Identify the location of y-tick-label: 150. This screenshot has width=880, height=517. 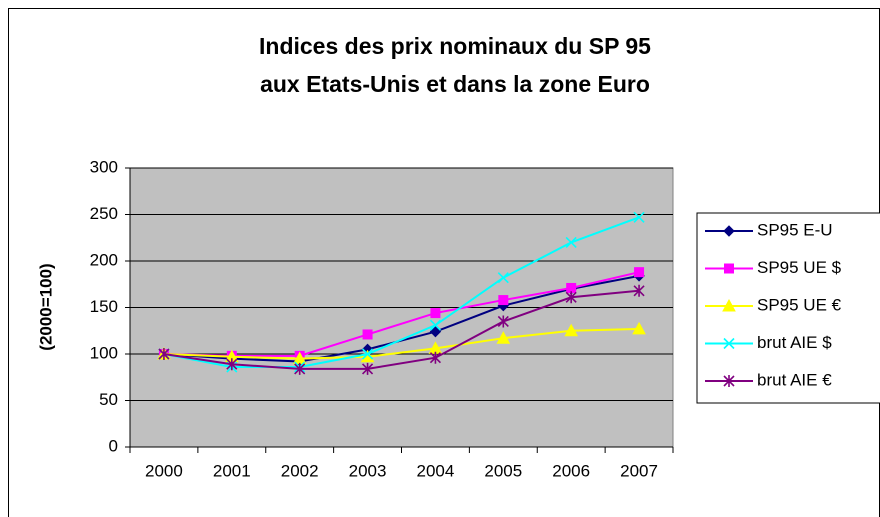
(104, 306).